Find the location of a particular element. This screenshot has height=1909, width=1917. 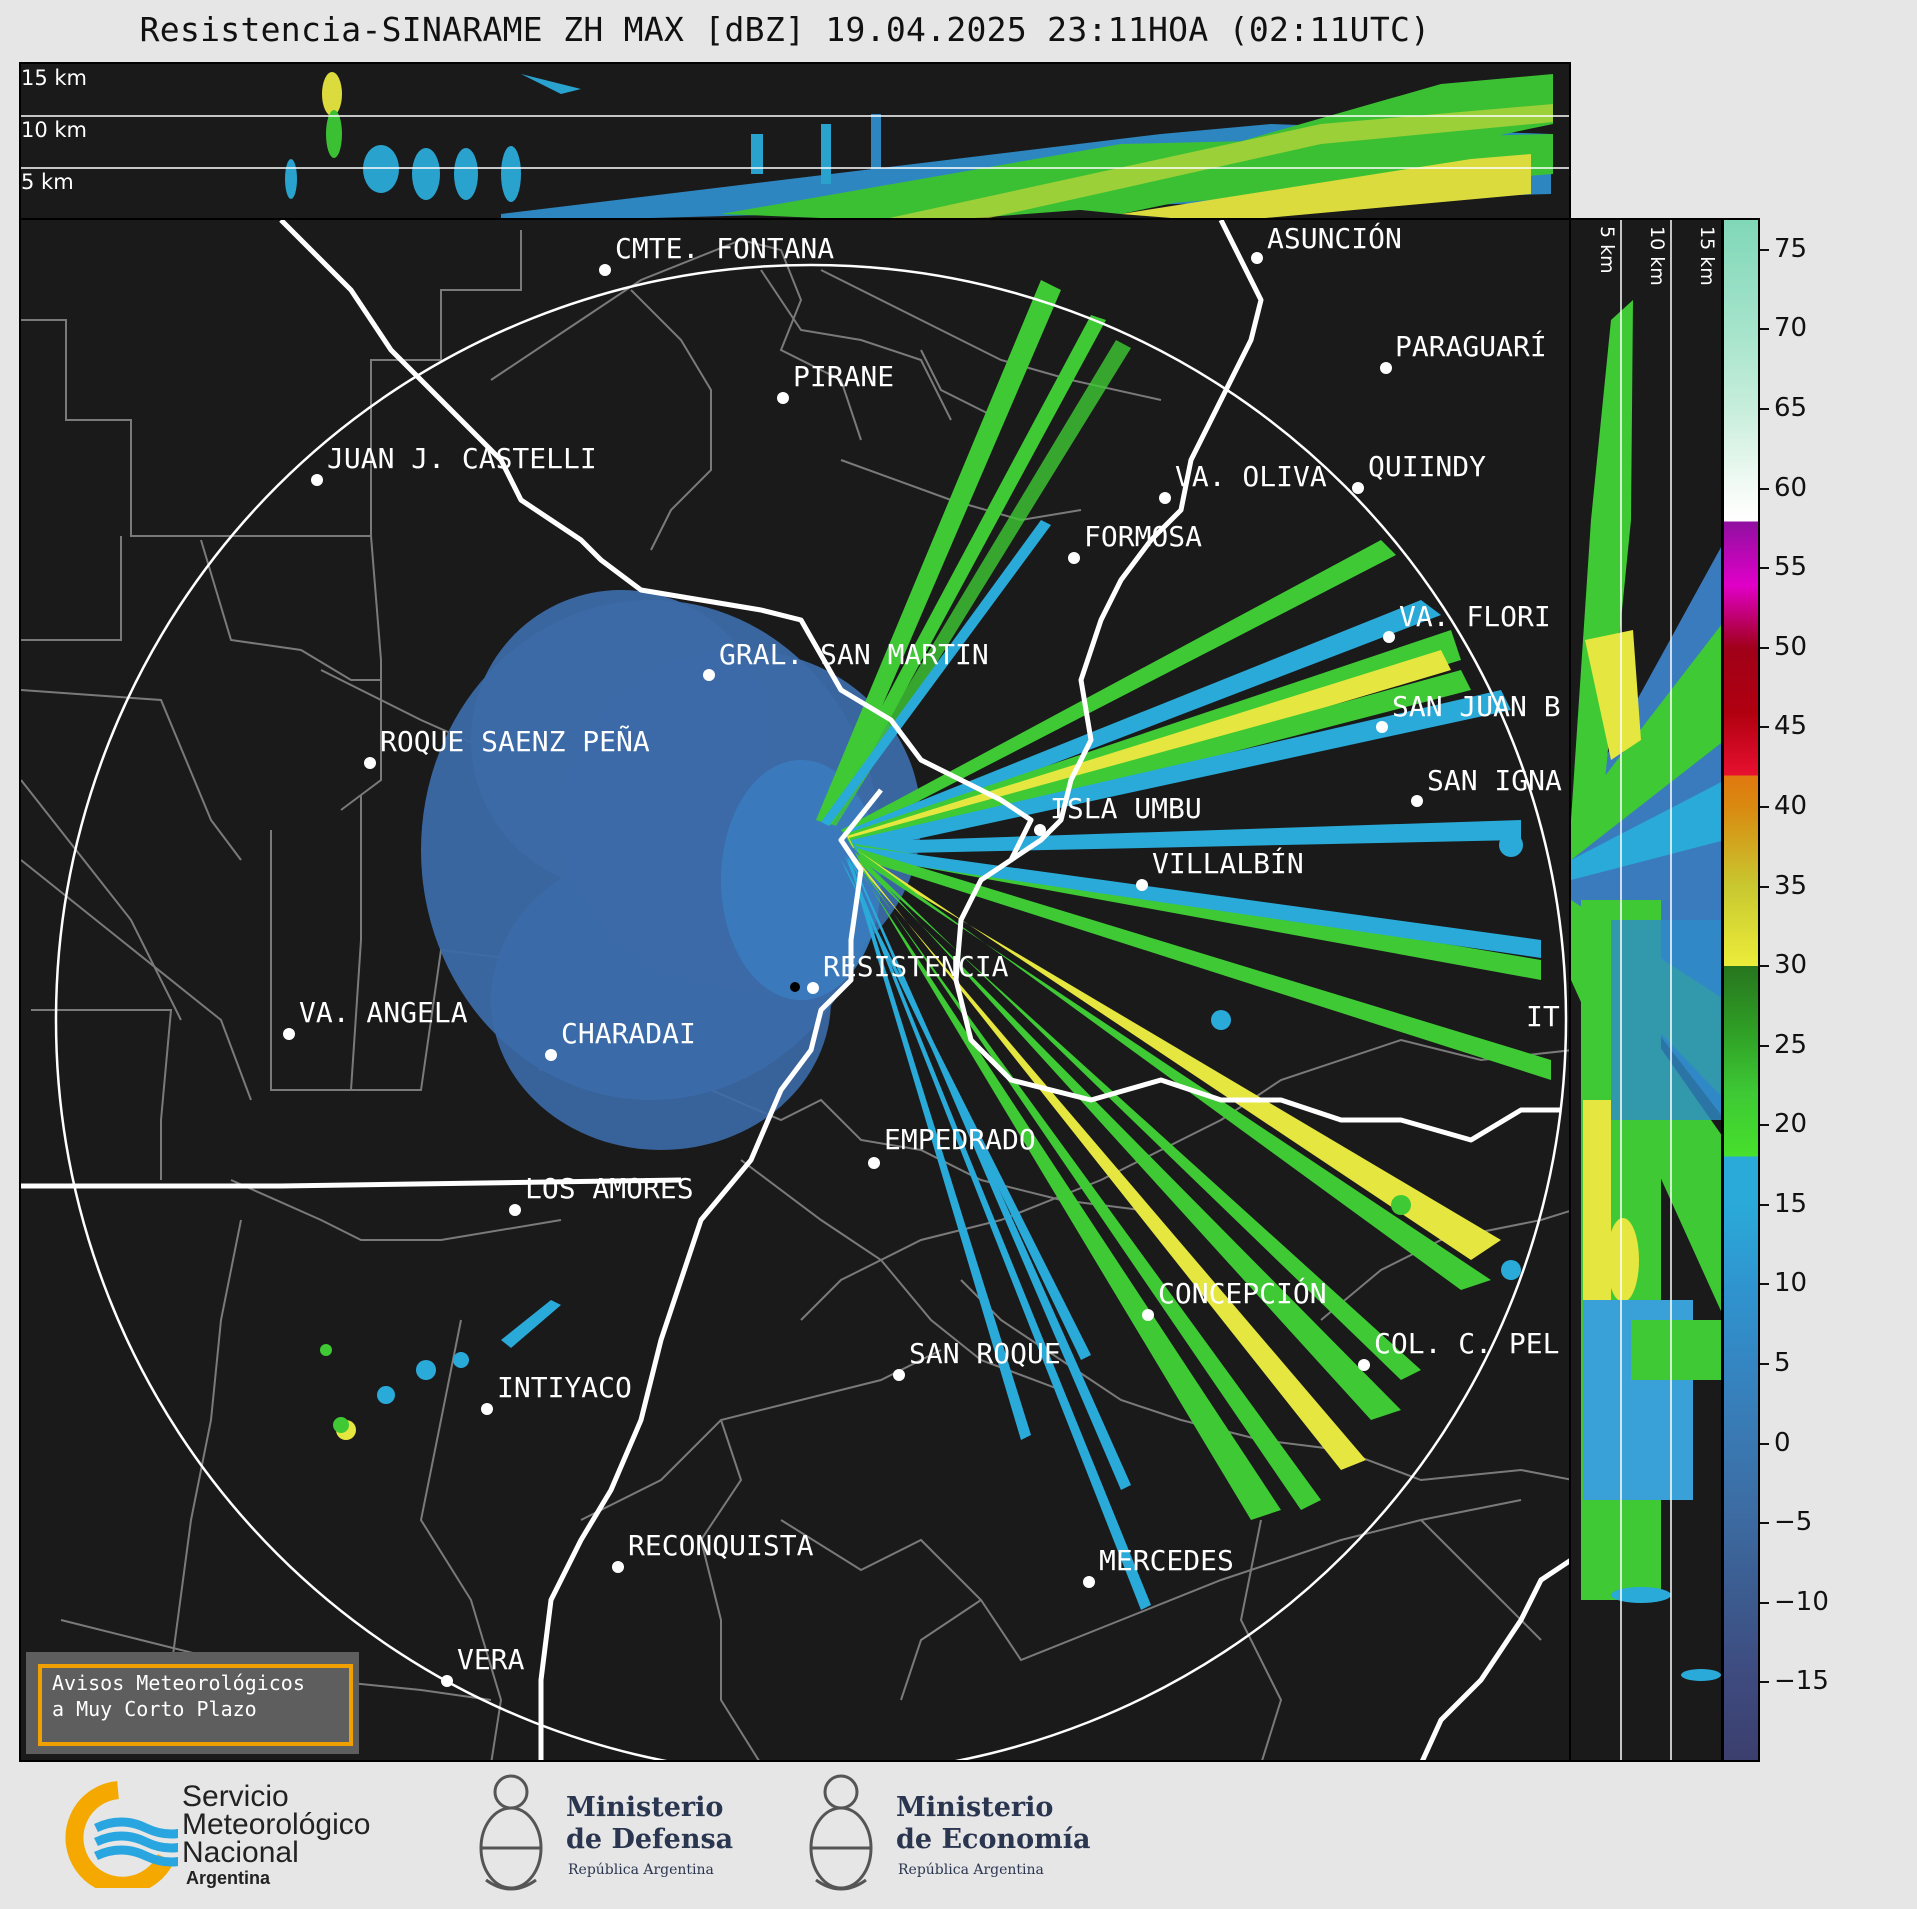

city-label: CONCEPCIÓN is located at coordinates (1242, 1293).